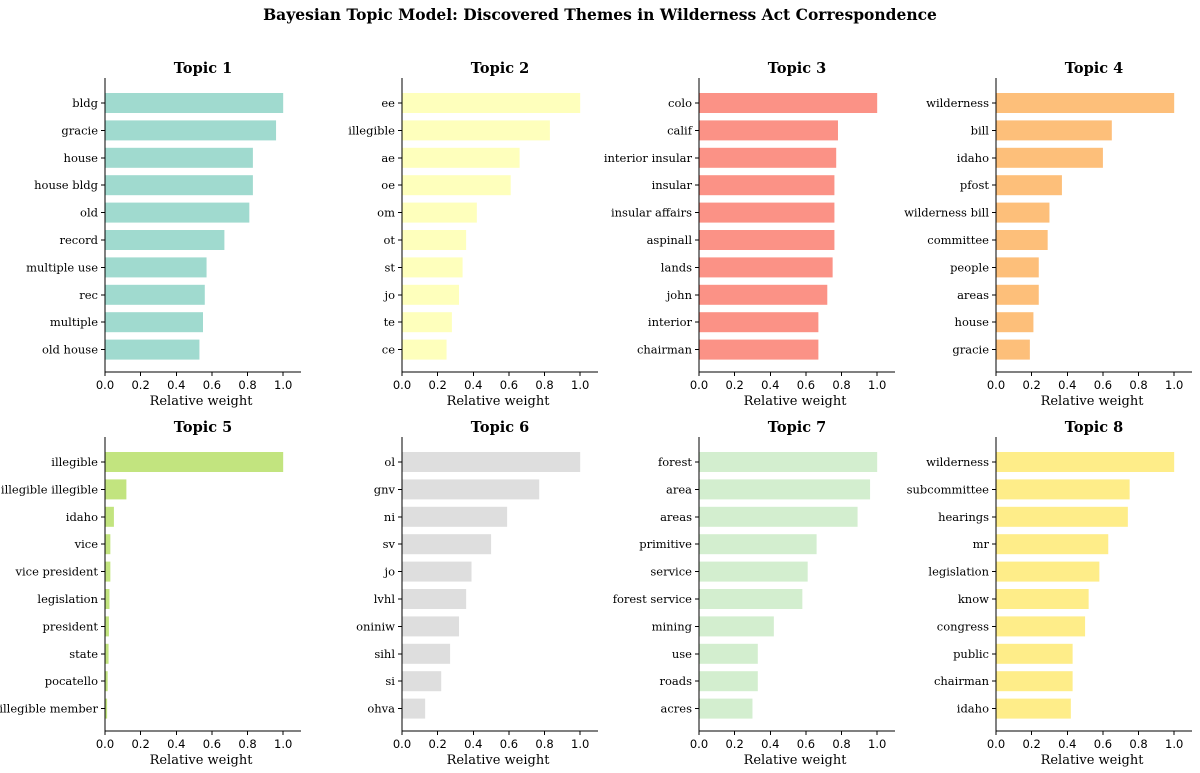  What do you see at coordinates (78, 240) in the screenshot?
I see `y-tick-label: record` at bounding box center [78, 240].